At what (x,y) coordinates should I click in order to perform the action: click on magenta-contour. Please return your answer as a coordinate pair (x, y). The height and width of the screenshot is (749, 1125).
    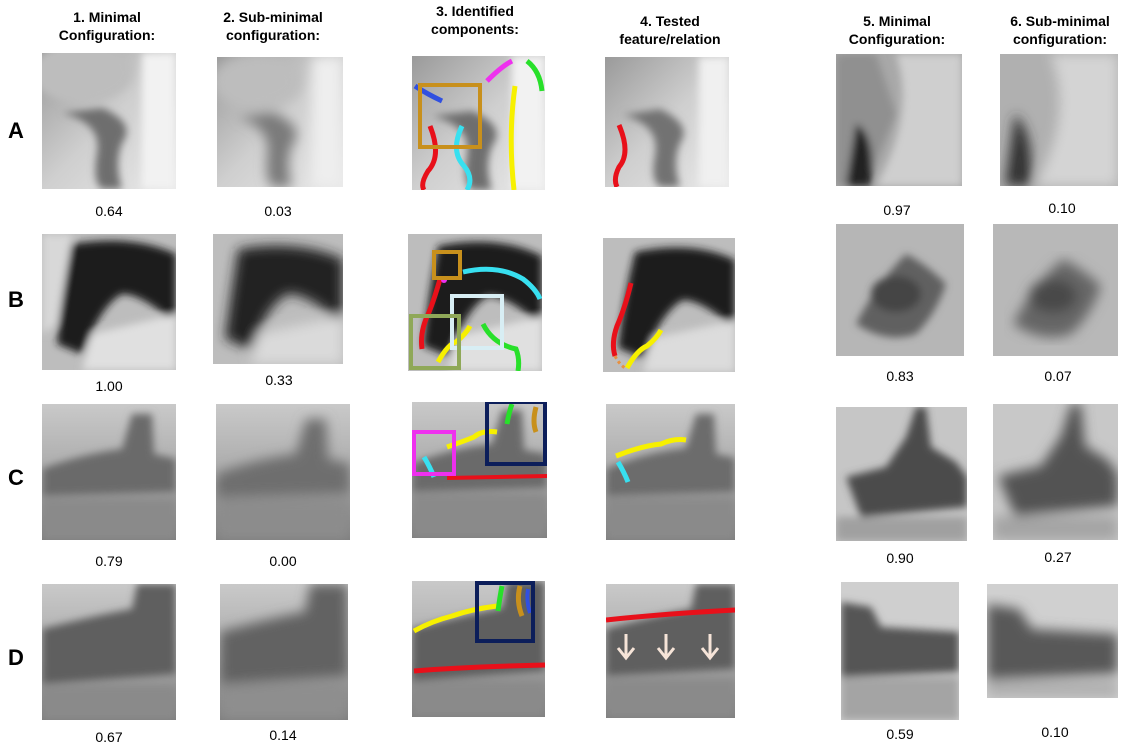
    Looking at the image, I should click on (499, 70).